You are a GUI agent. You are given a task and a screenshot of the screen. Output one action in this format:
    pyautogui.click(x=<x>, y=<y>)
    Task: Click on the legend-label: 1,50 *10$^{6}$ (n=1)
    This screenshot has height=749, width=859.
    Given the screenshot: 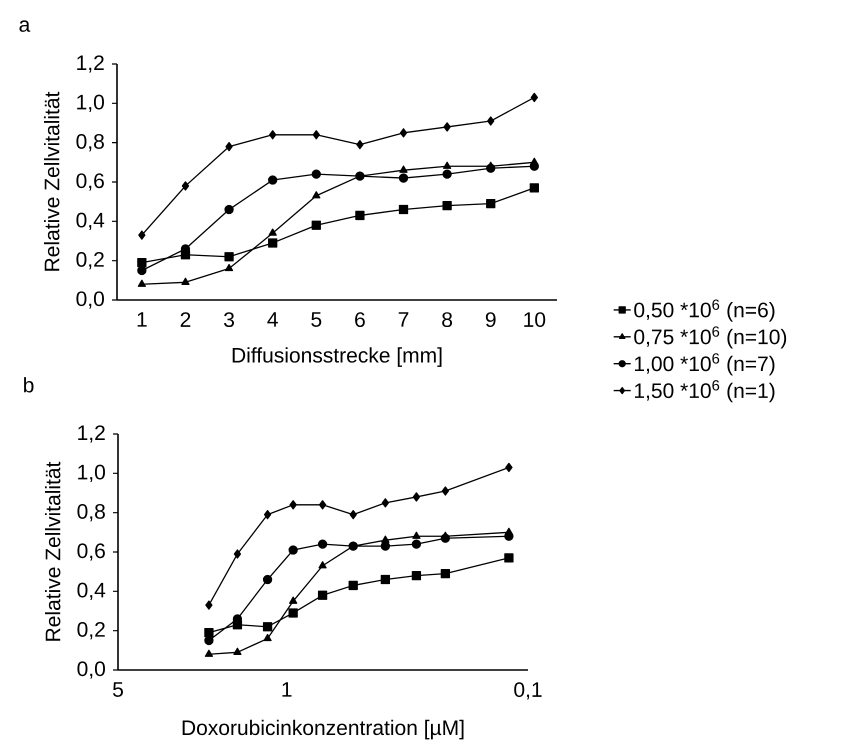 What is the action you would take?
    pyautogui.click(x=704, y=391)
    